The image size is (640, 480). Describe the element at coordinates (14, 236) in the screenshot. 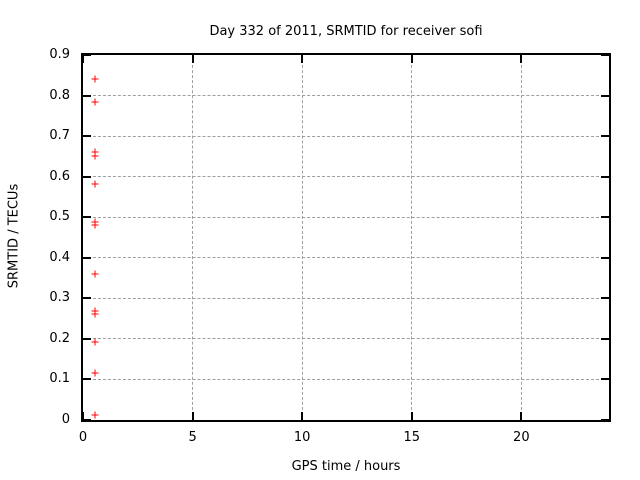

I see `y-axis-label: SRMTID / TECUs` at that location.